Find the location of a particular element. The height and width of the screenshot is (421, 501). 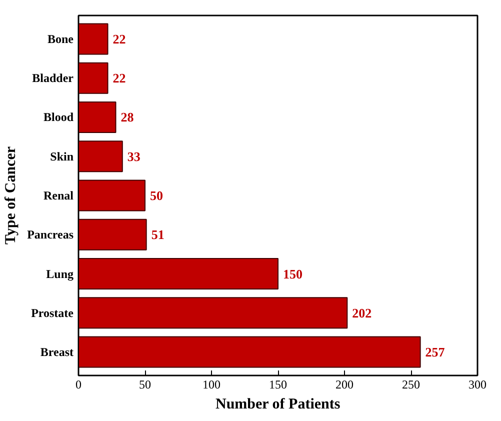

y-axis-title: Type of Cancer is located at coordinates (11, 195).